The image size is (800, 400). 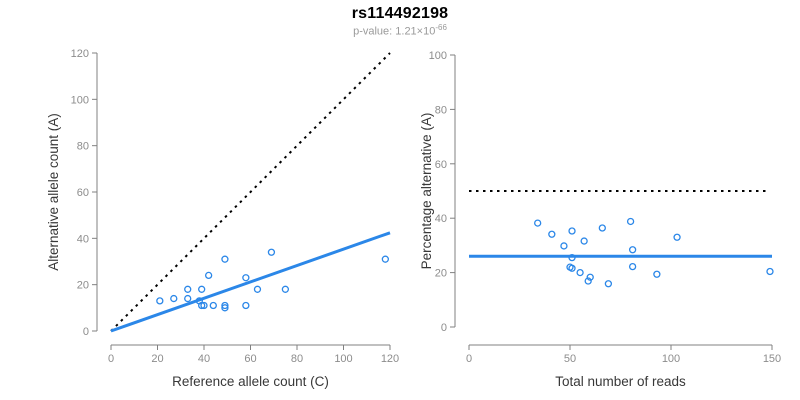 What do you see at coordinates (772, 359) in the screenshot?
I see `x-tick-label: 150` at bounding box center [772, 359].